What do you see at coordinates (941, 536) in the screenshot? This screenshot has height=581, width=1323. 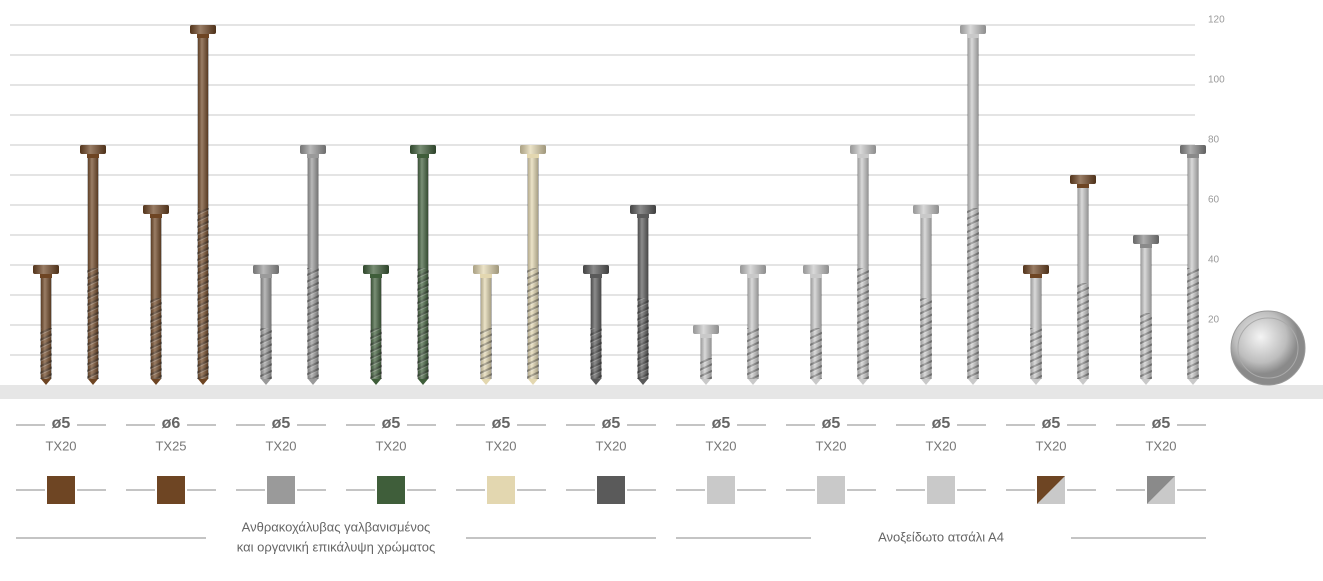 I see `material-label: Ανοξείδωτο ατσάλι Α4` at bounding box center [941, 536].